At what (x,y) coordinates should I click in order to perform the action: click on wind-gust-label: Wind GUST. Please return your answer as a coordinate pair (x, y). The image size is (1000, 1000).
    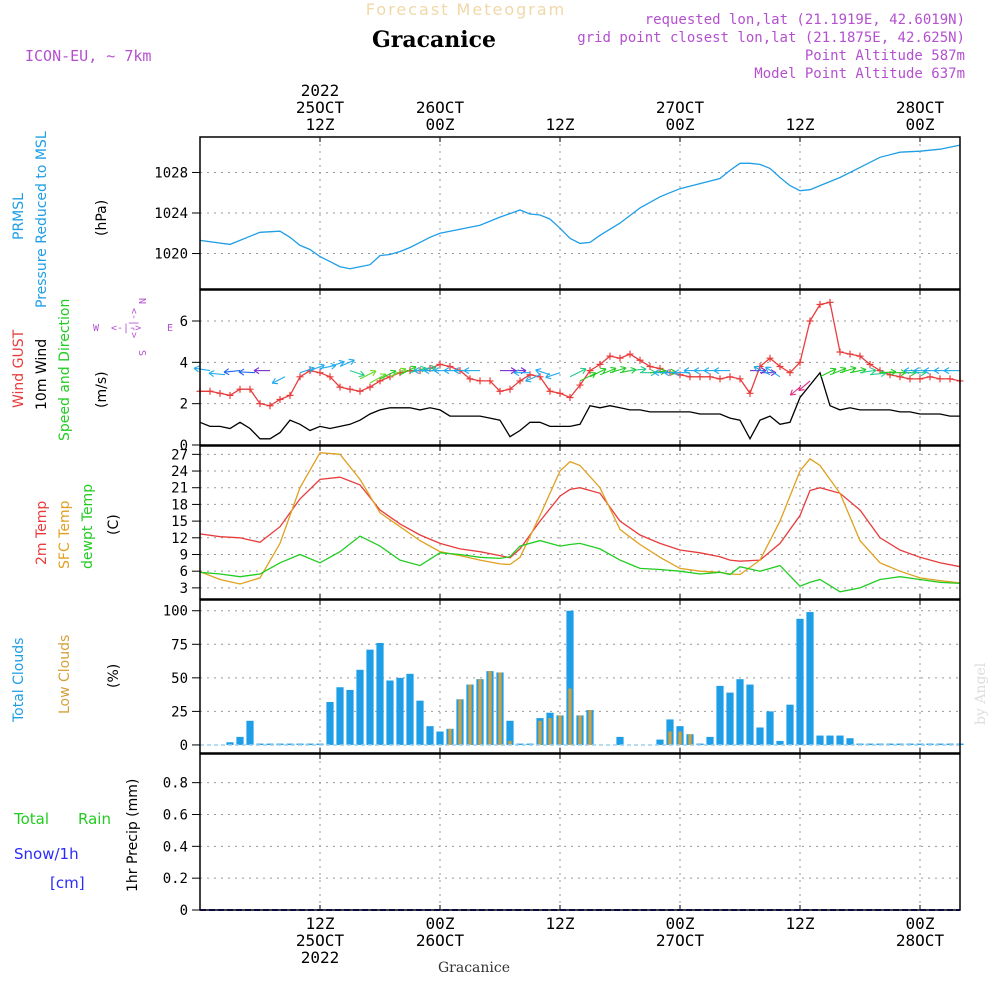
    Looking at the image, I should click on (19, 368).